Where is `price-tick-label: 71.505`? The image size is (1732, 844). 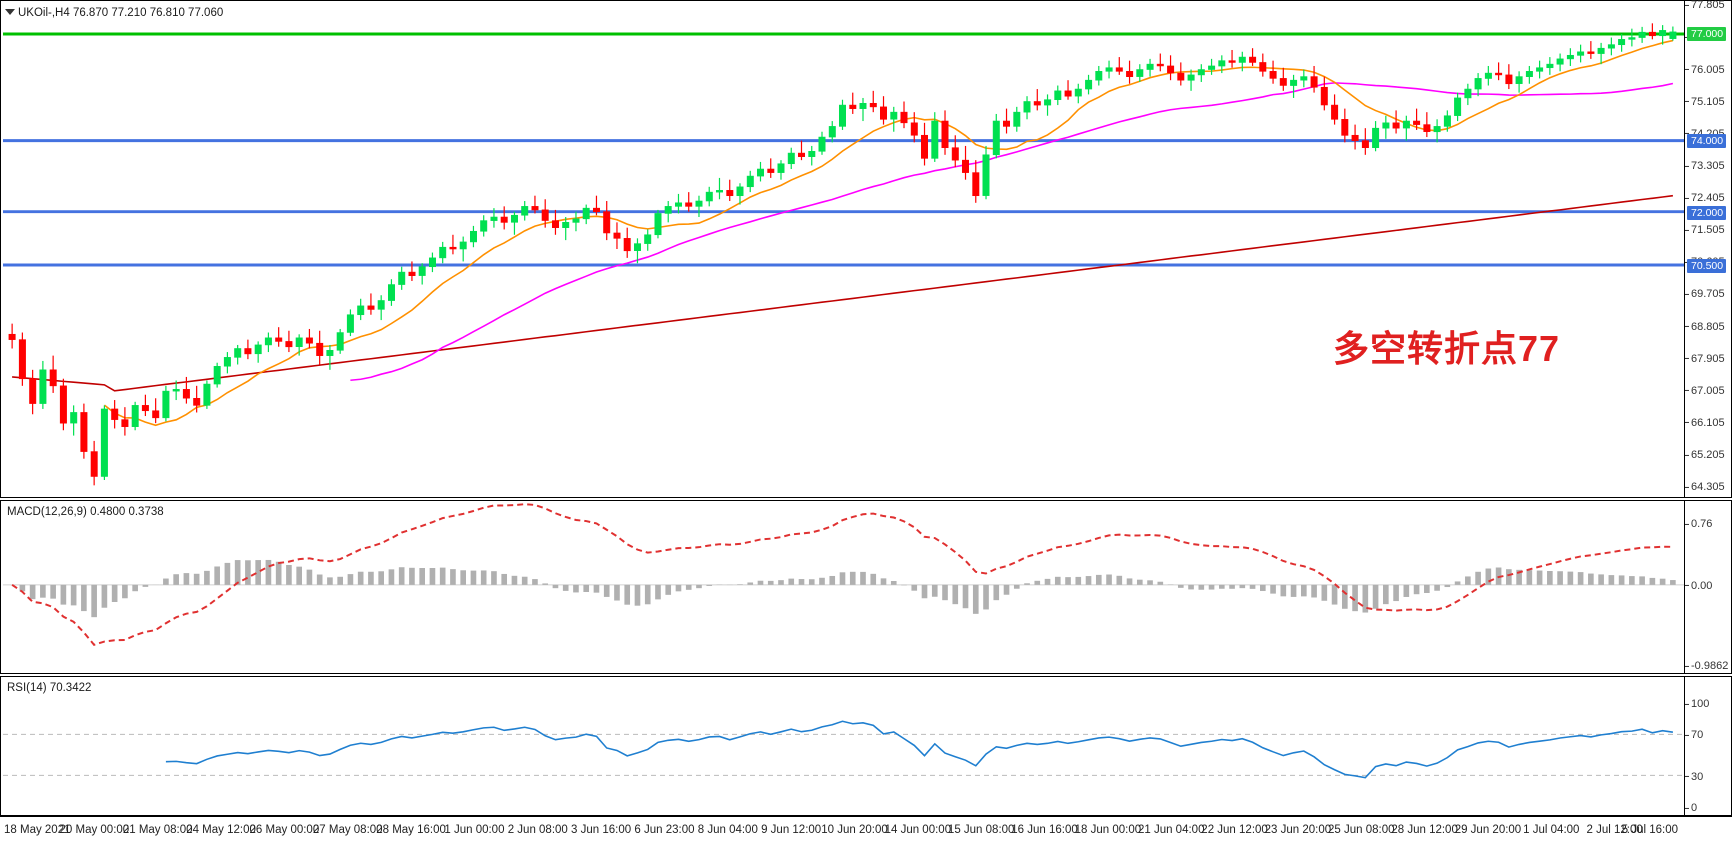
price-tick-label: 71.505 is located at coordinates (1705, 230).